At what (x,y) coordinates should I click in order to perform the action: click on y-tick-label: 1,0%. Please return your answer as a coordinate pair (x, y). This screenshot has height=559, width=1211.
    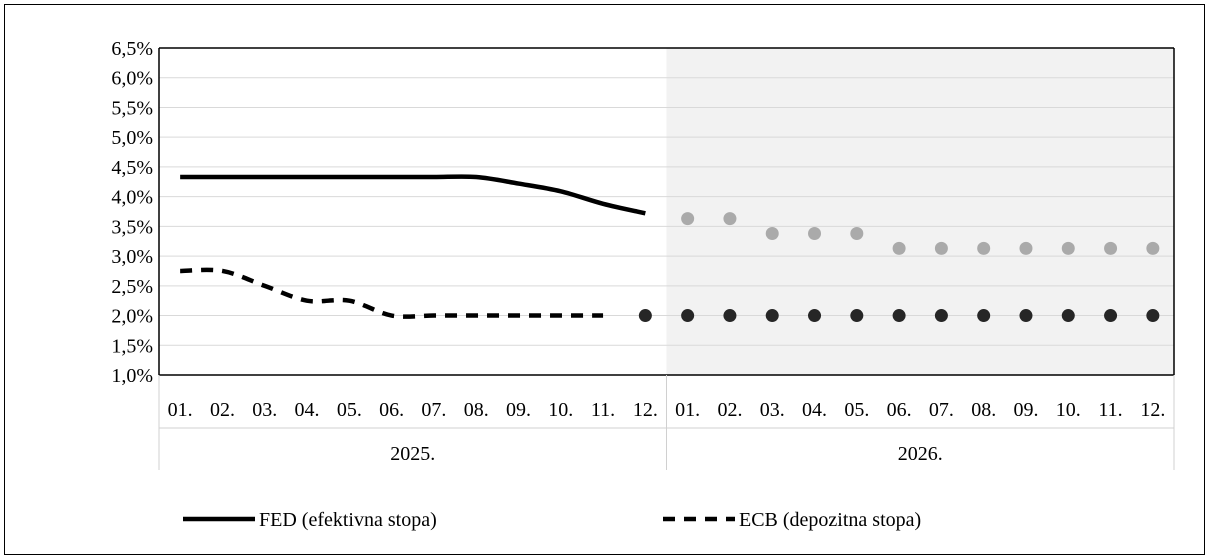
    Looking at the image, I should click on (132, 376).